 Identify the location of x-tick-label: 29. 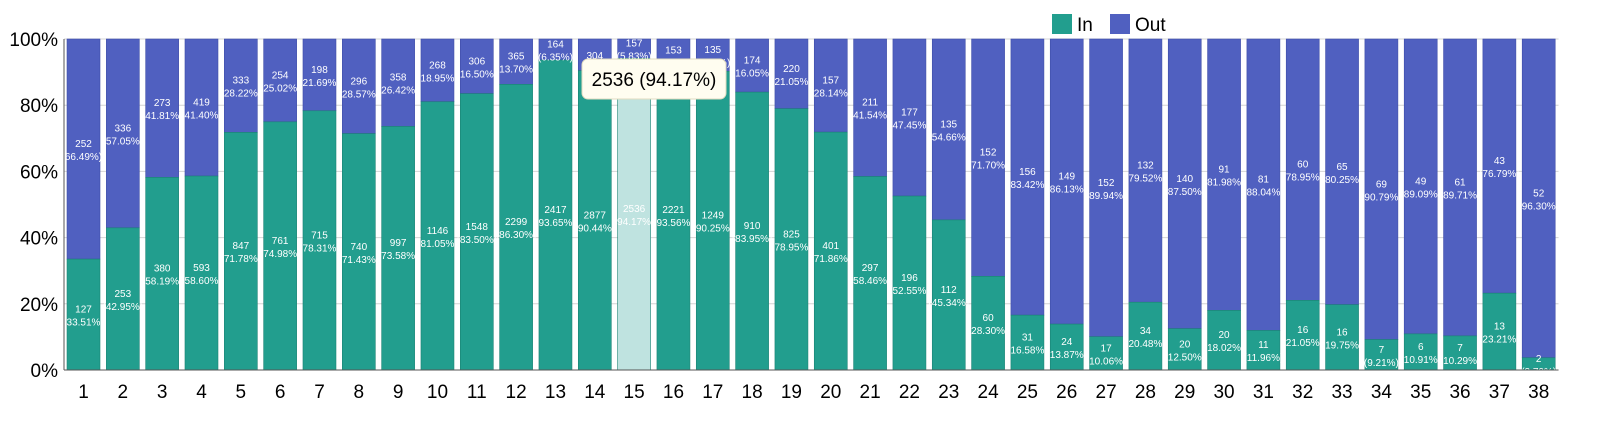
(1184, 392).